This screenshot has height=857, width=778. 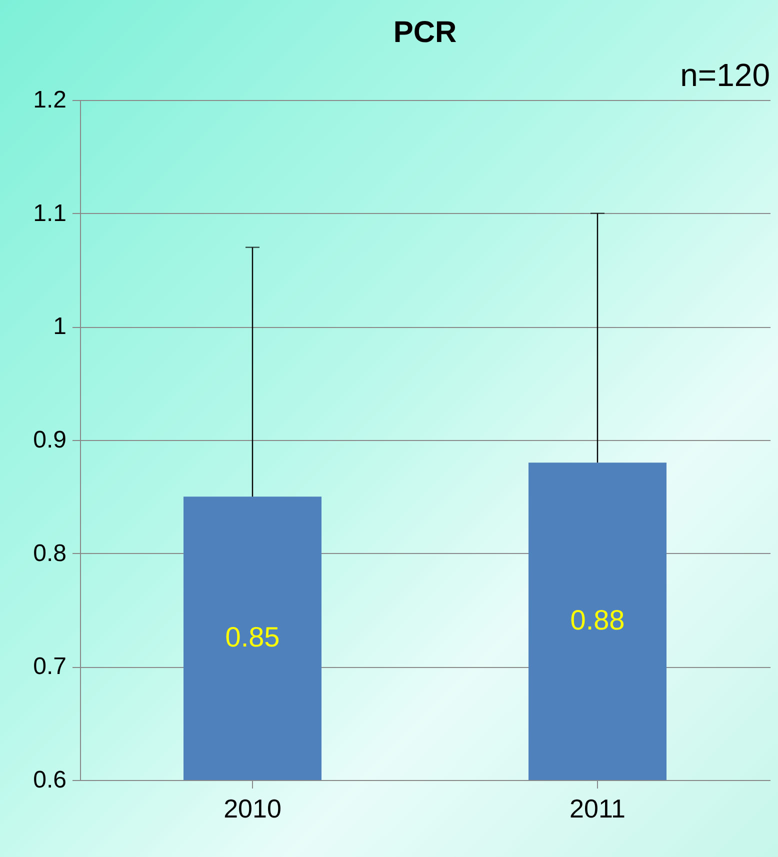 What do you see at coordinates (253, 809) in the screenshot?
I see `x-tick-label: 2010` at bounding box center [253, 809].